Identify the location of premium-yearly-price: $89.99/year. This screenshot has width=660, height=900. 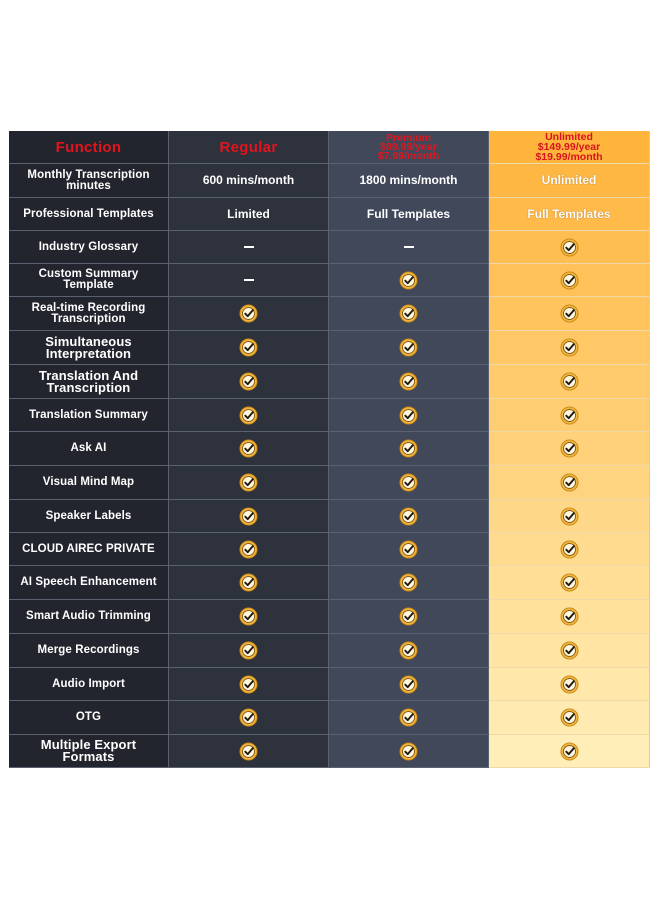
(408, 146).